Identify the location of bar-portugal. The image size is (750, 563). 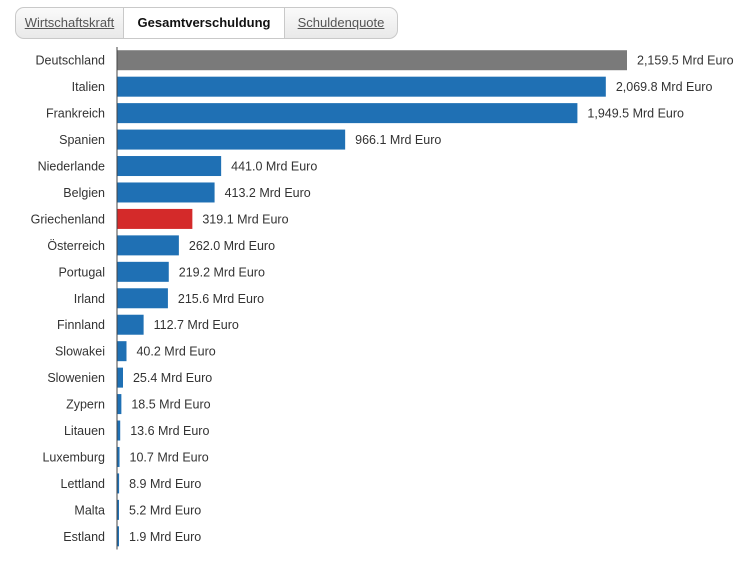
(143, 271).